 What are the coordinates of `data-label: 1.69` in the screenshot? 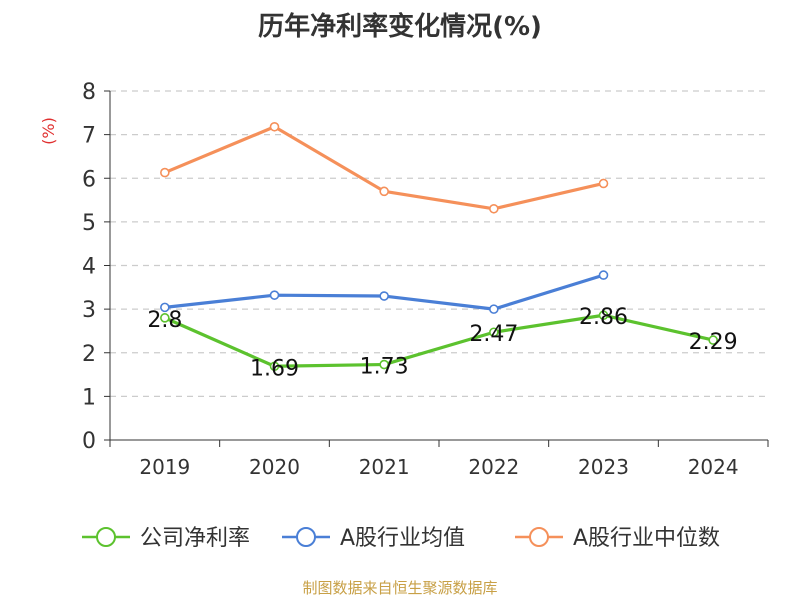 It's located at (274, 368).